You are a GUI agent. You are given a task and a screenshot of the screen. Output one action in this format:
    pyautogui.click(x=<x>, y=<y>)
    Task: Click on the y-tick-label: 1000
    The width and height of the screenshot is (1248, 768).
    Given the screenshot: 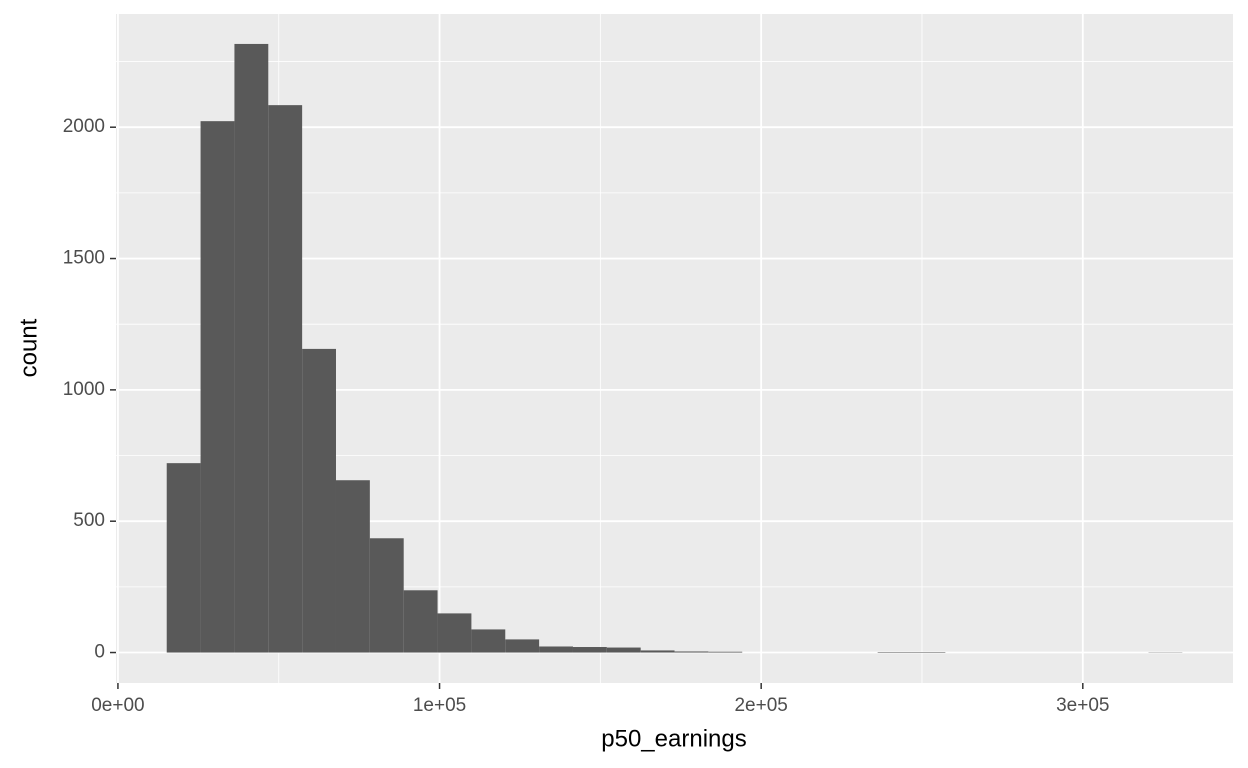 What is the action you would take?
    pyautogui.click(x=84, y=389)
    